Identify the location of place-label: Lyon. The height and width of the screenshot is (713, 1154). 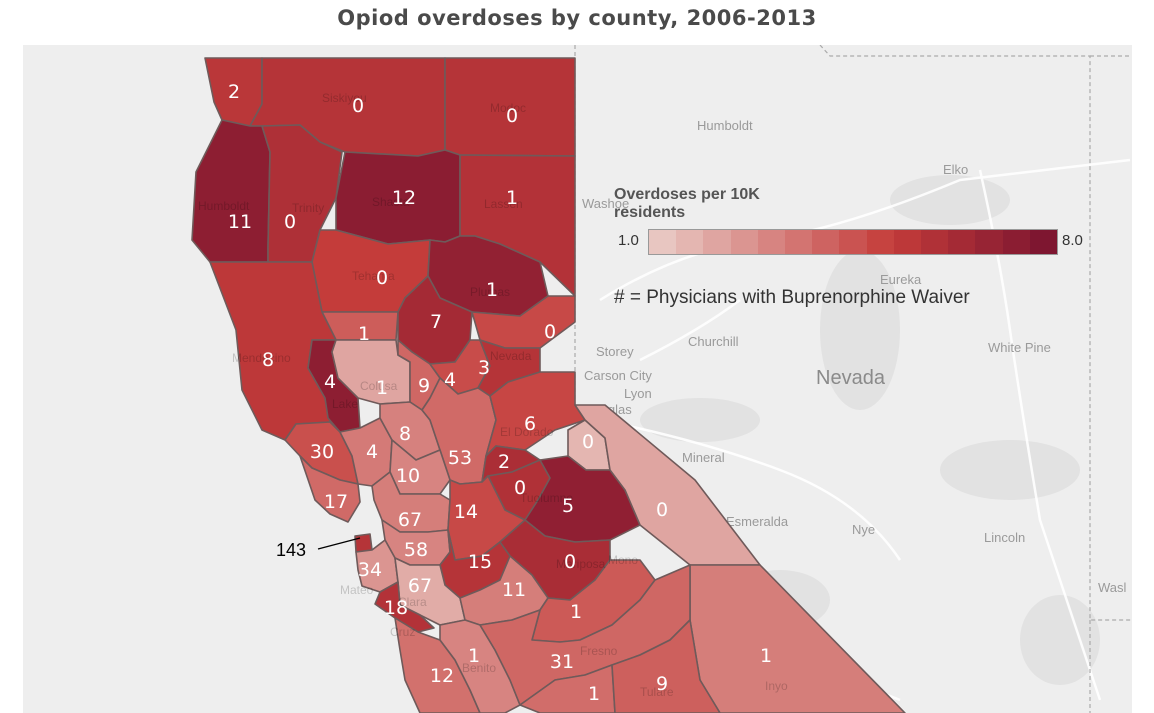
(638, 393).